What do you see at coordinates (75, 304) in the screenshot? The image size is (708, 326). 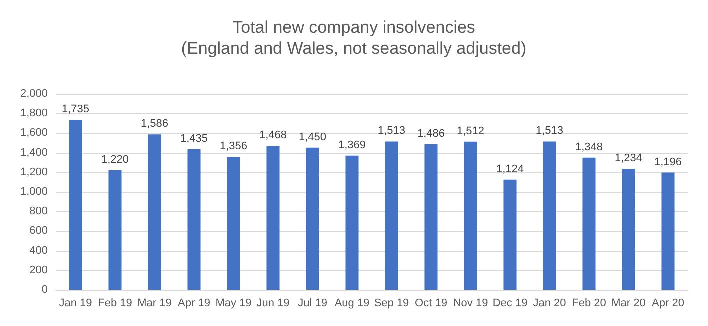 I see `x-tick-label: Jan 19` at bounding box center [75, 304].